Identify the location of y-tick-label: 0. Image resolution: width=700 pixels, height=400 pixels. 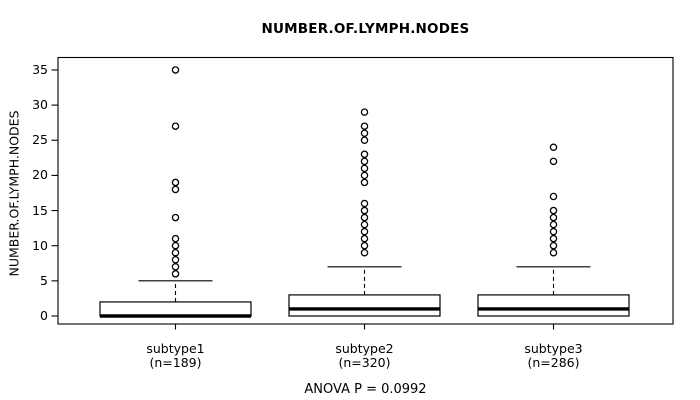
(44, 315).